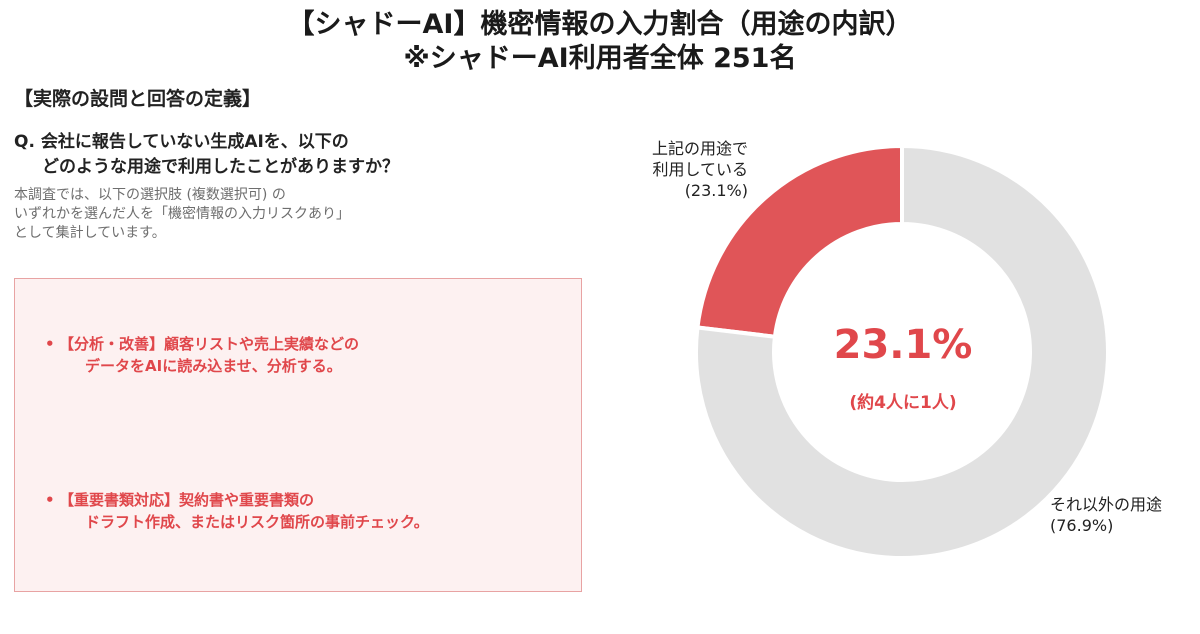 The image size is (1200, 634). What do you see at coordinates (220, 167) in the screenshot?
I see `question-line2: どのような用途で利用したことがありますか？` at bounding box center [220, 167].